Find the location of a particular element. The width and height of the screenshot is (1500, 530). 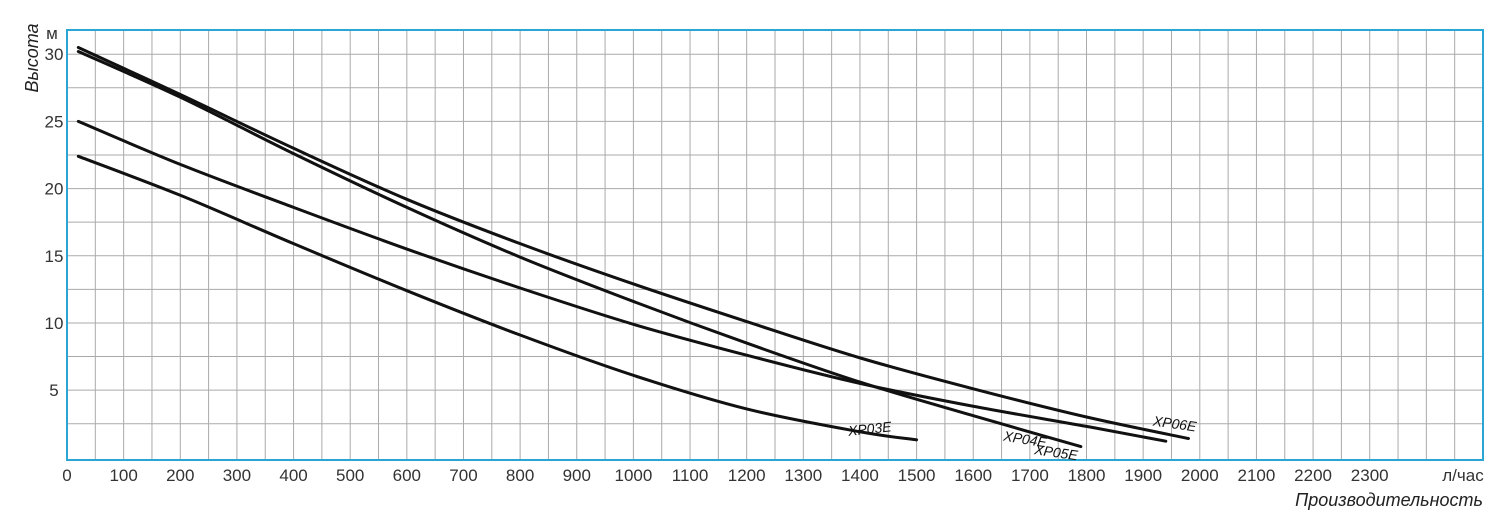

y-tick-label: 10 is located at coordinates (54, 323).